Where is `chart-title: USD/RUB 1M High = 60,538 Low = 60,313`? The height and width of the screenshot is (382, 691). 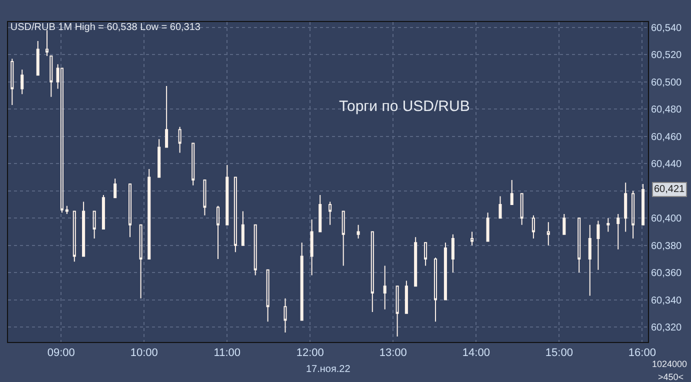
chart-title: USD/RUB 1M High = 60,538 Low = 60,313 is located at coordinates (105, 27).